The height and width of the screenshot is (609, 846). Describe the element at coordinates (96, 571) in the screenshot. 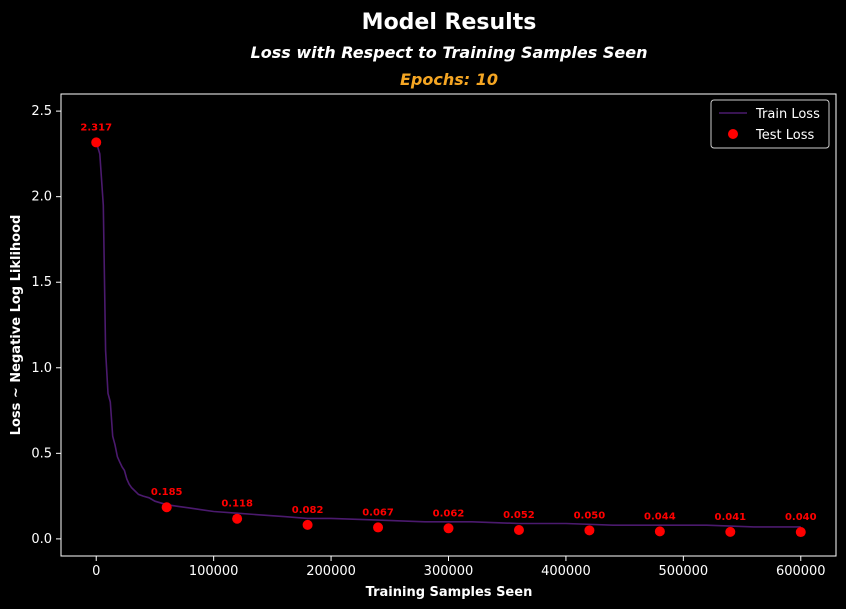

I see `x-tick-label: 0` at that location.